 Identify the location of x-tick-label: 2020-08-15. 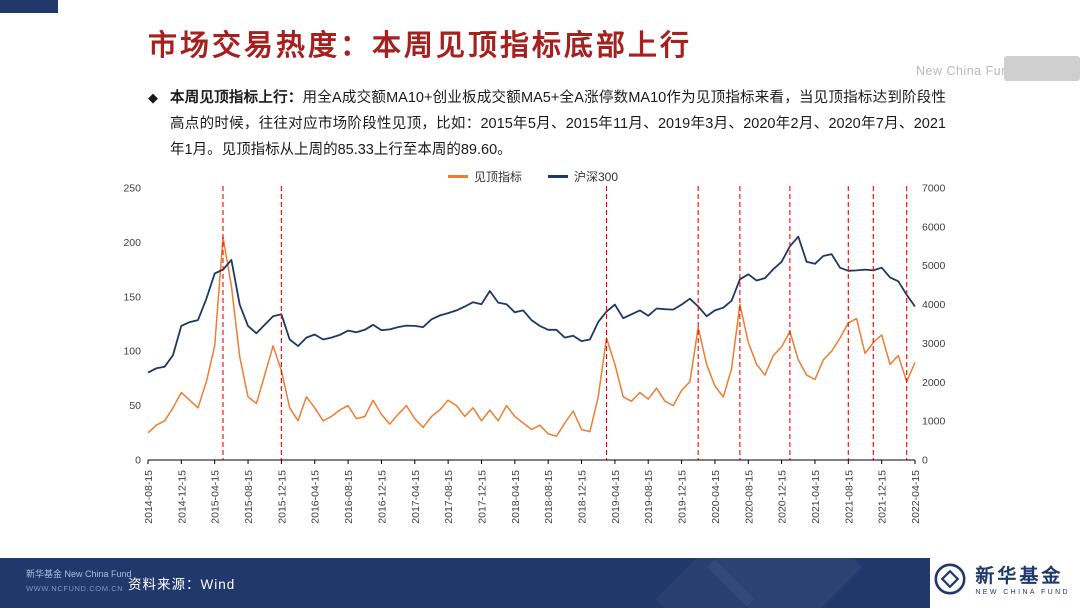
(749, 497).